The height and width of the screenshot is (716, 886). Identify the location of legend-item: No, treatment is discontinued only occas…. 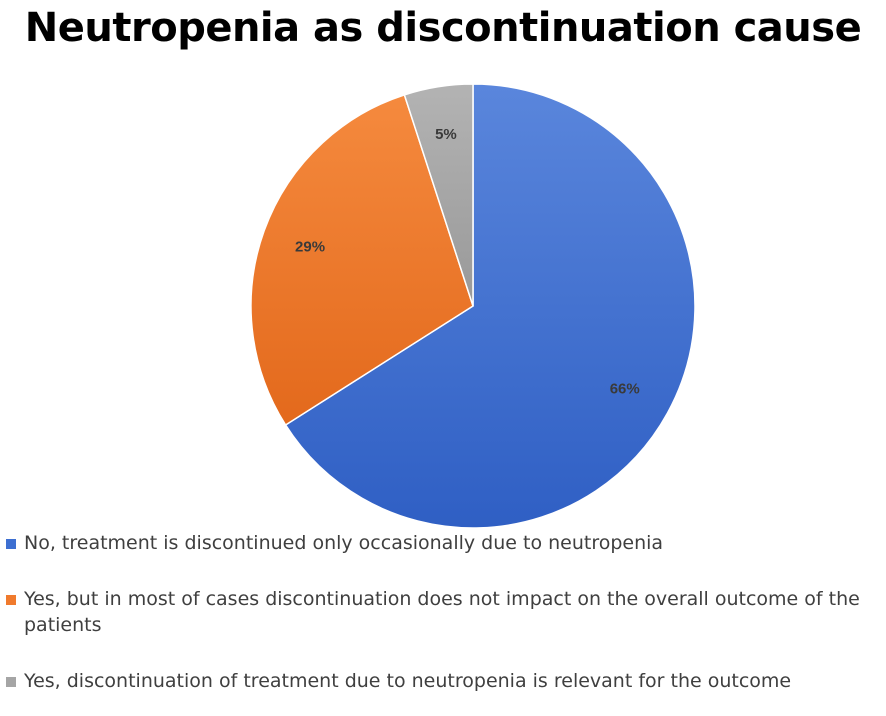
(444, 543).